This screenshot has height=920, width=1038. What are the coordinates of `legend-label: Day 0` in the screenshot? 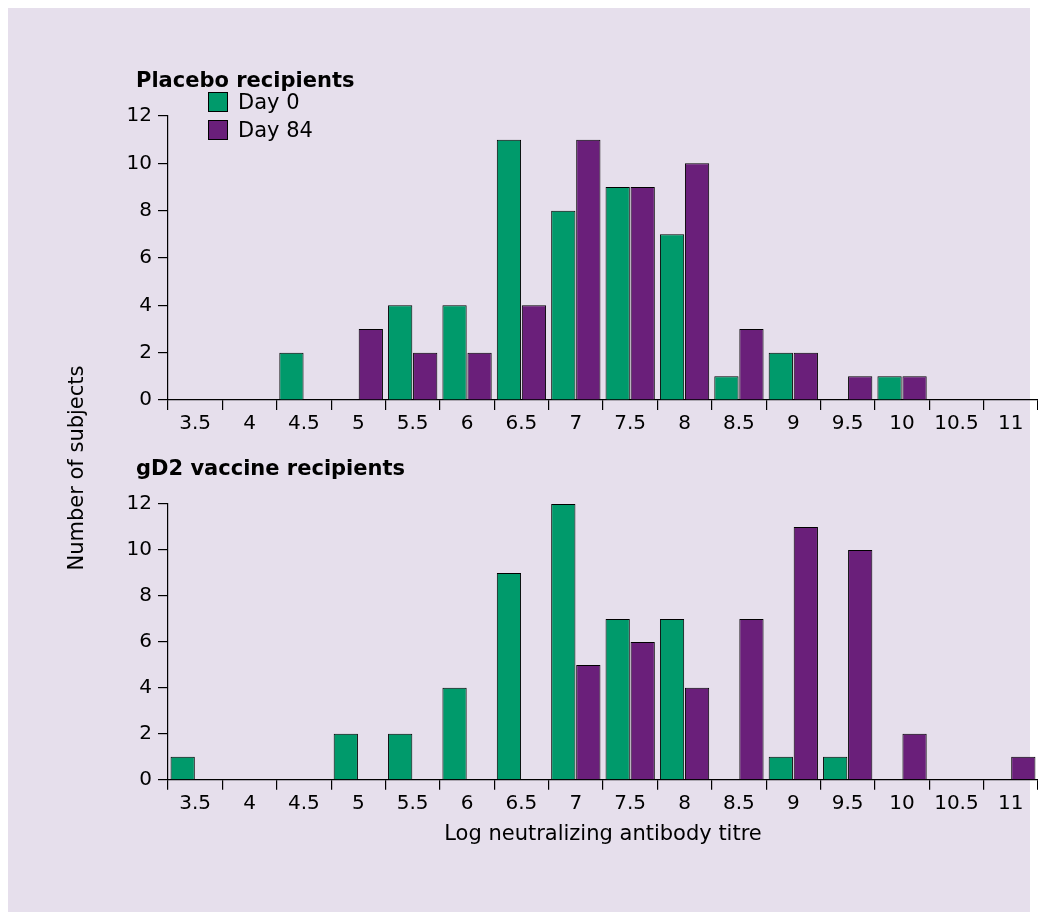 It's located at (269, 102).